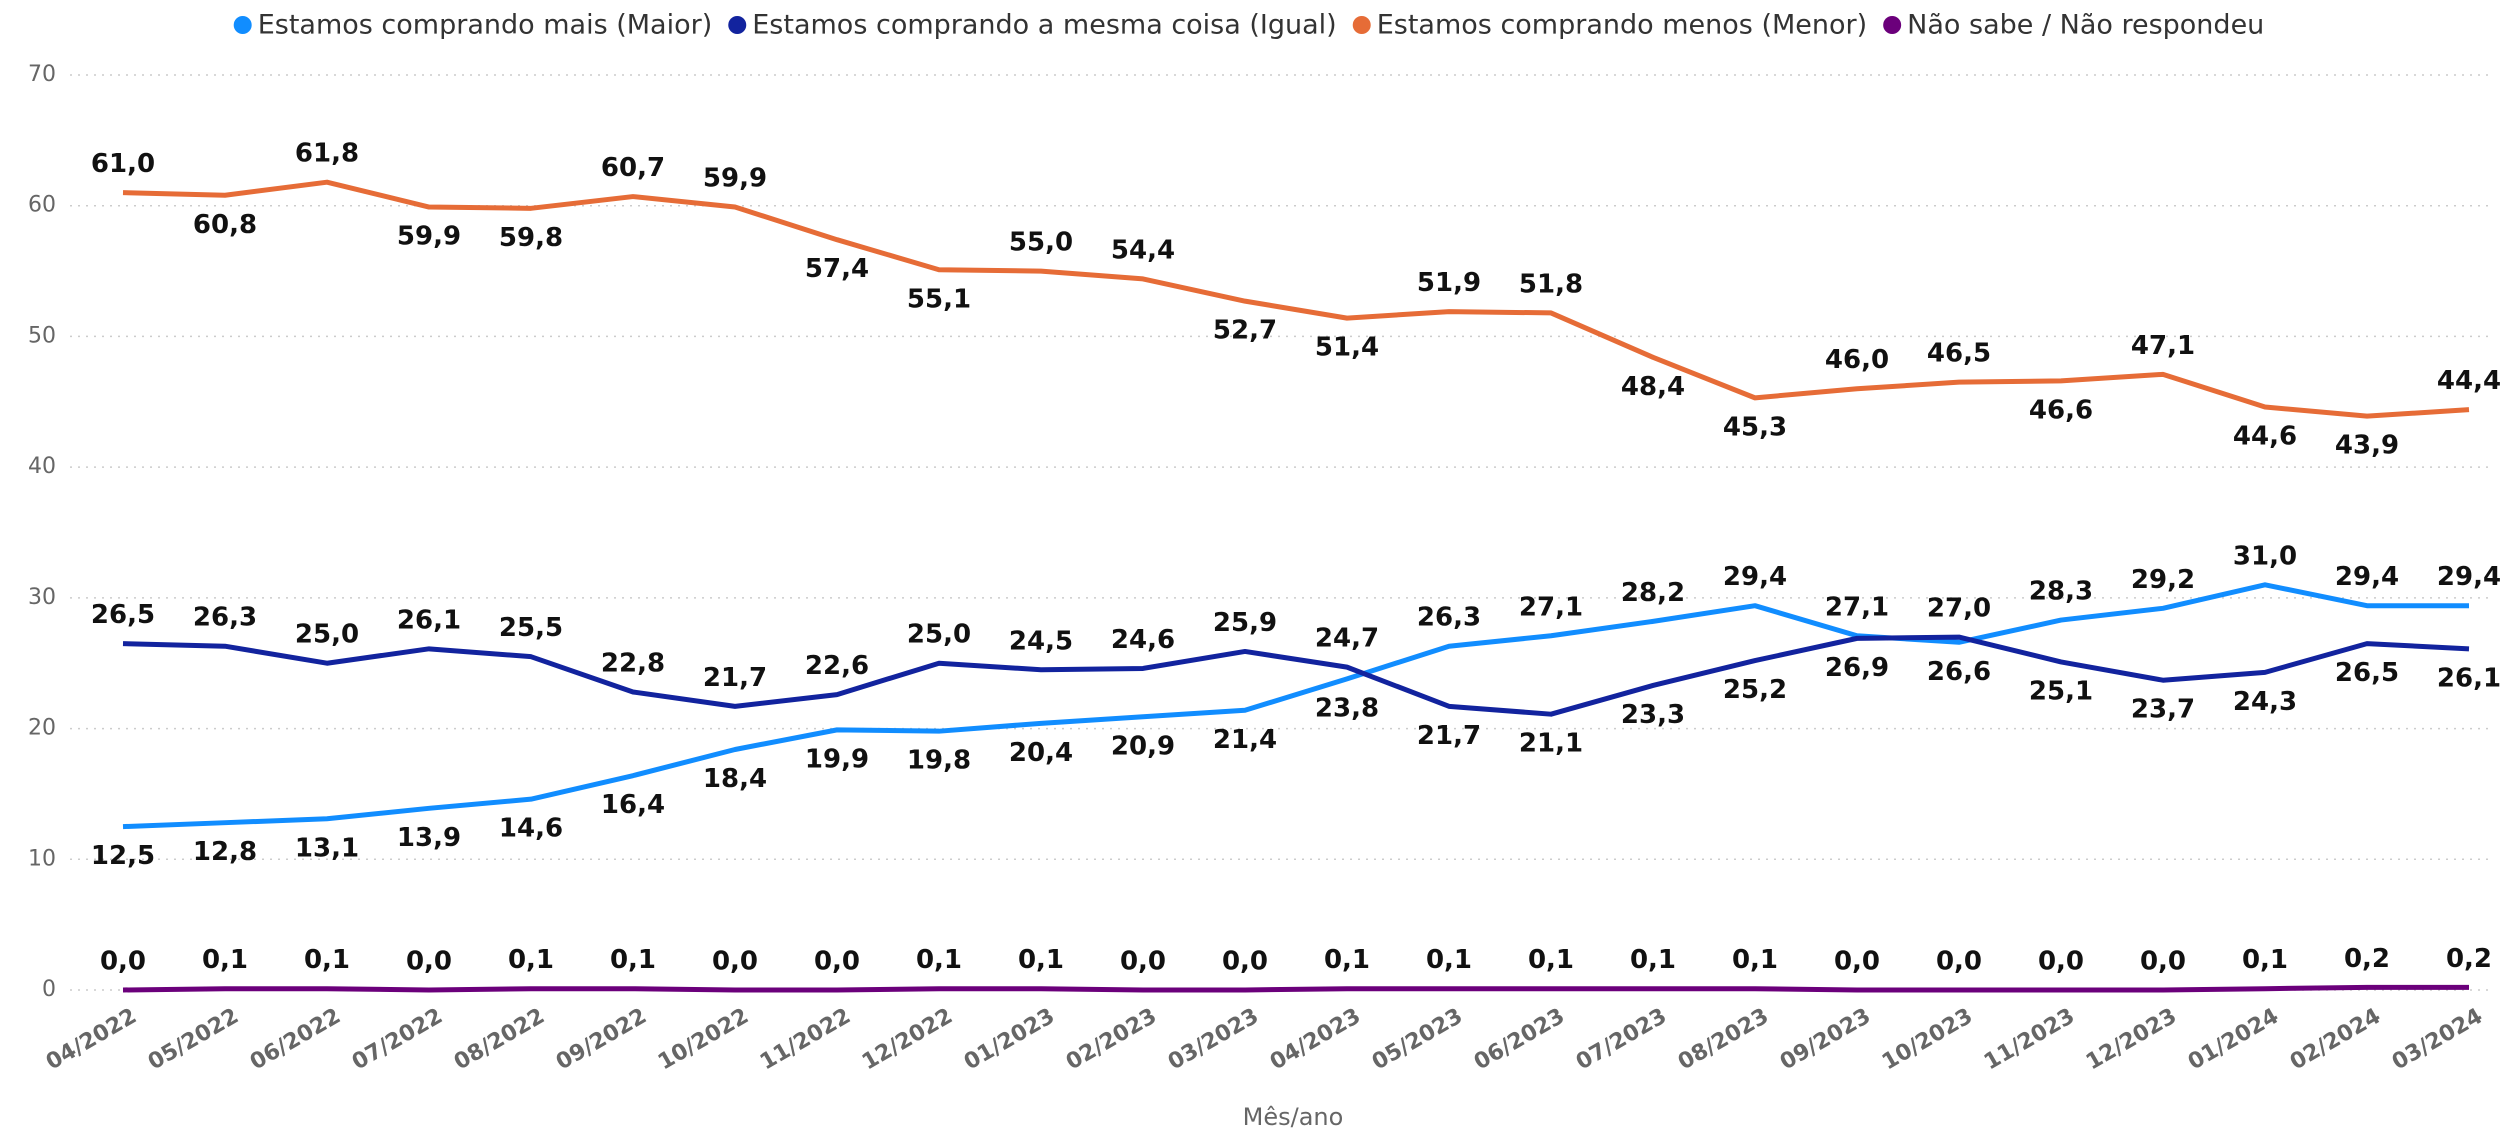 The height and width of the screenshot is (1130, 2501). I want to click on y-tick-label: 10, so click(42, 858).